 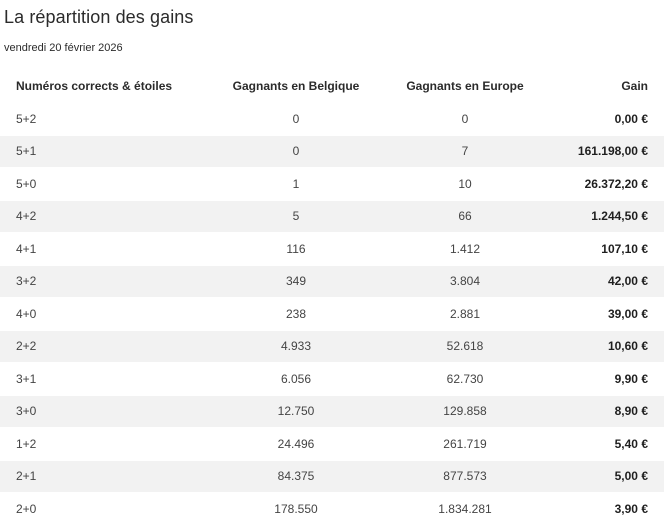 I want to click on cell-gain: 161.198,00 €, so click(x=612, y=151).